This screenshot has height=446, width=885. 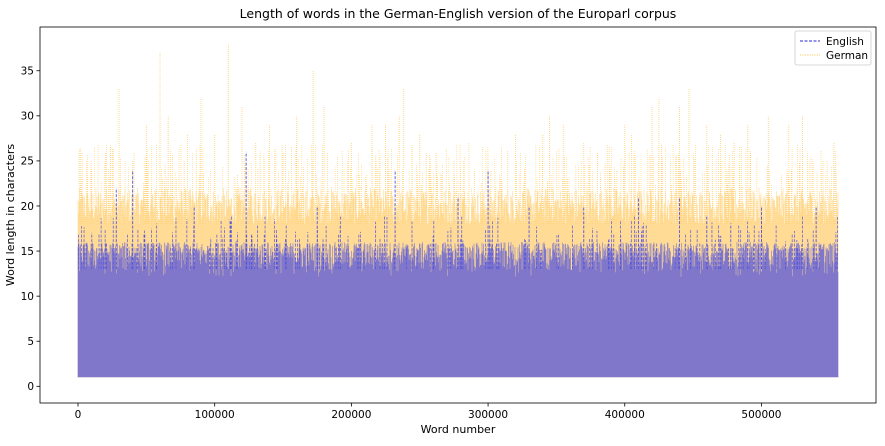 What do you see at coordinates (10, 215) in the screenshot?
I see `y-axis-label: Word length in characters` at bounding box center [10, 215].